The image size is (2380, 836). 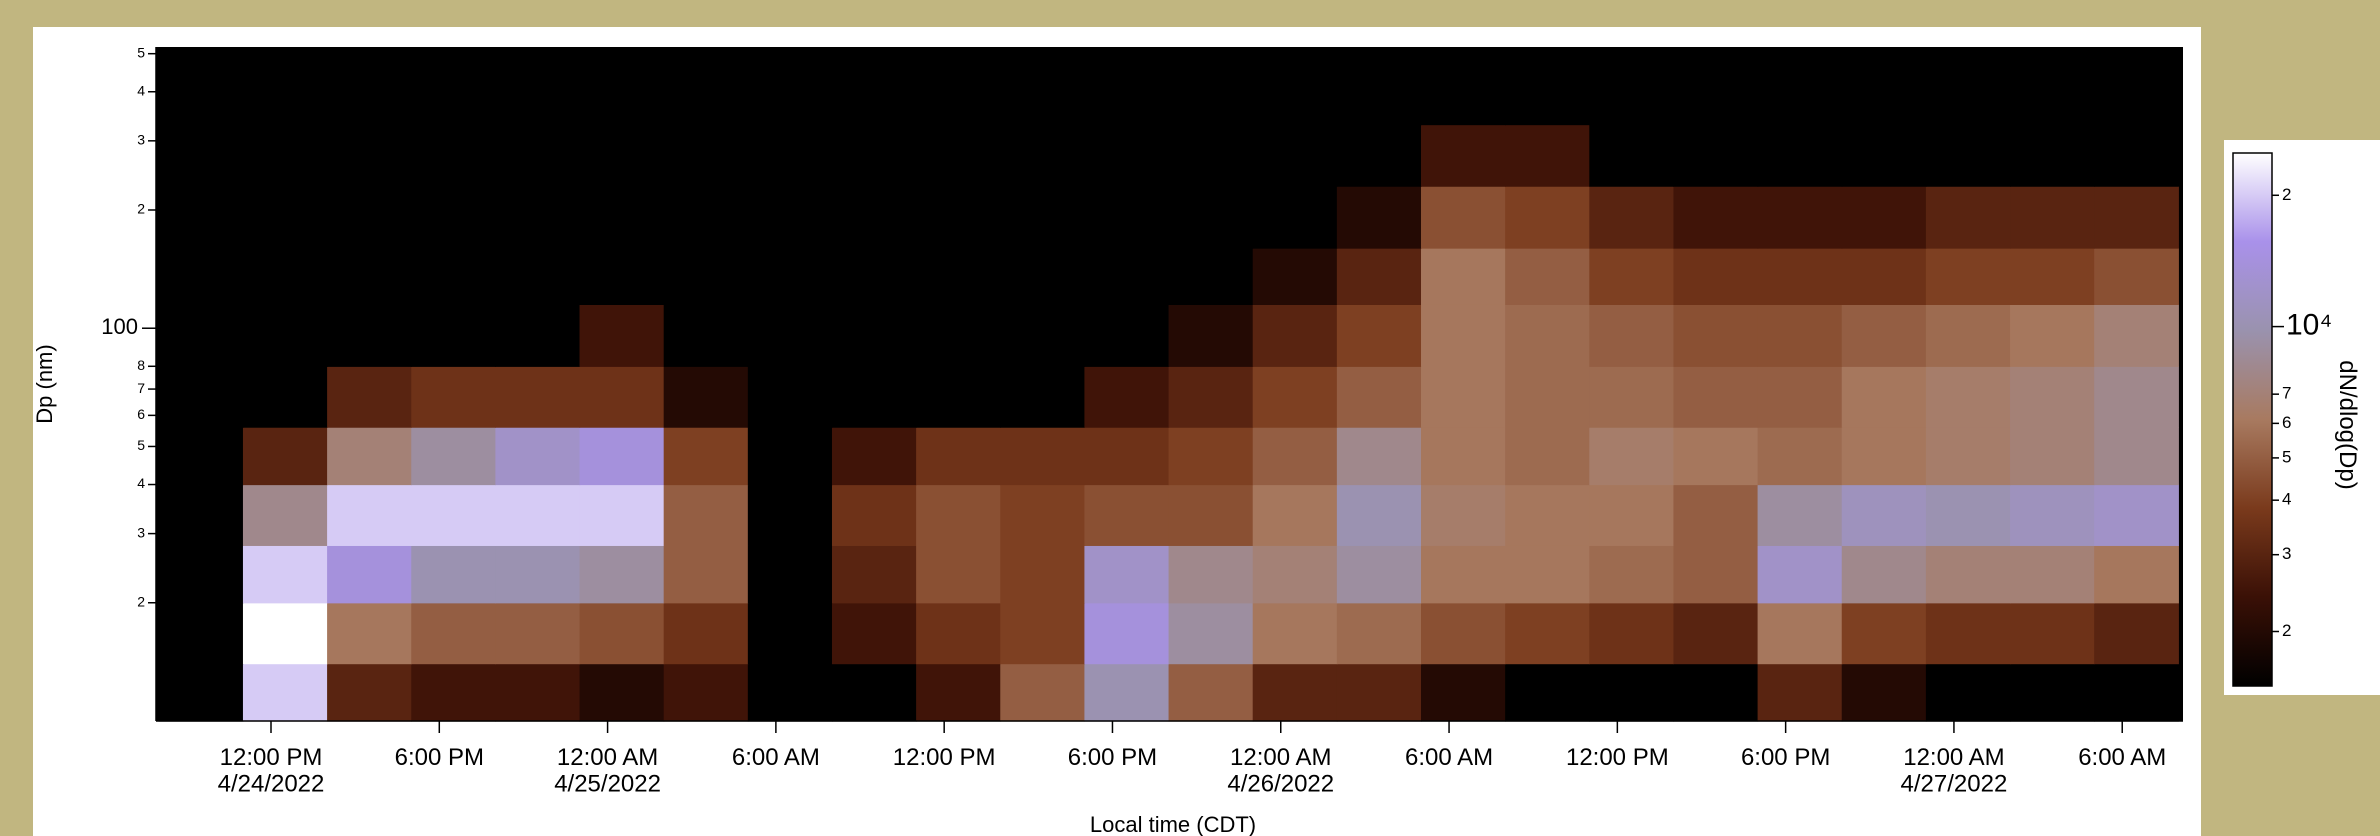 What do you see at coordinates (2286, 456) in the screenshot?
I see `colorbar-tick-label: 5` at bounding box center [2286, 456].